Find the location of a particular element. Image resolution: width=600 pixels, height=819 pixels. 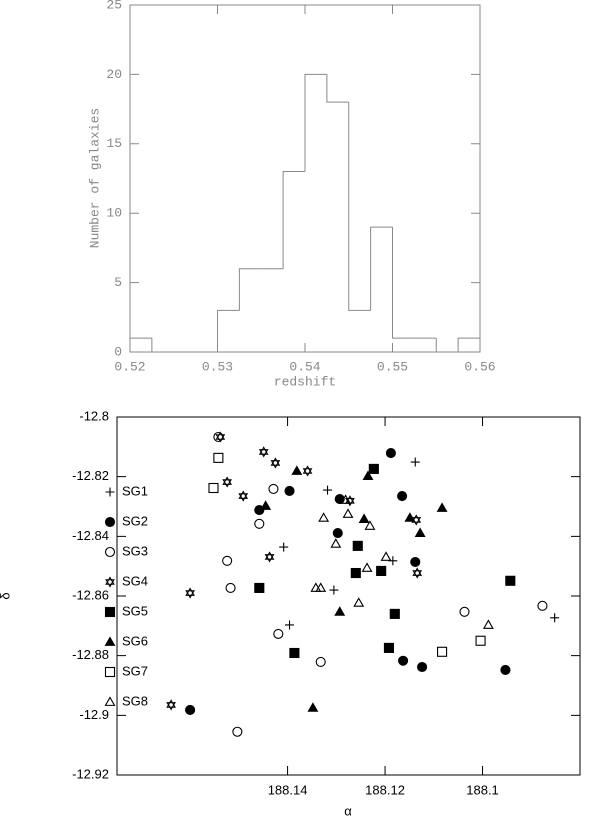

x-tick-label: 0.54 is located at coordinates (304, 366).